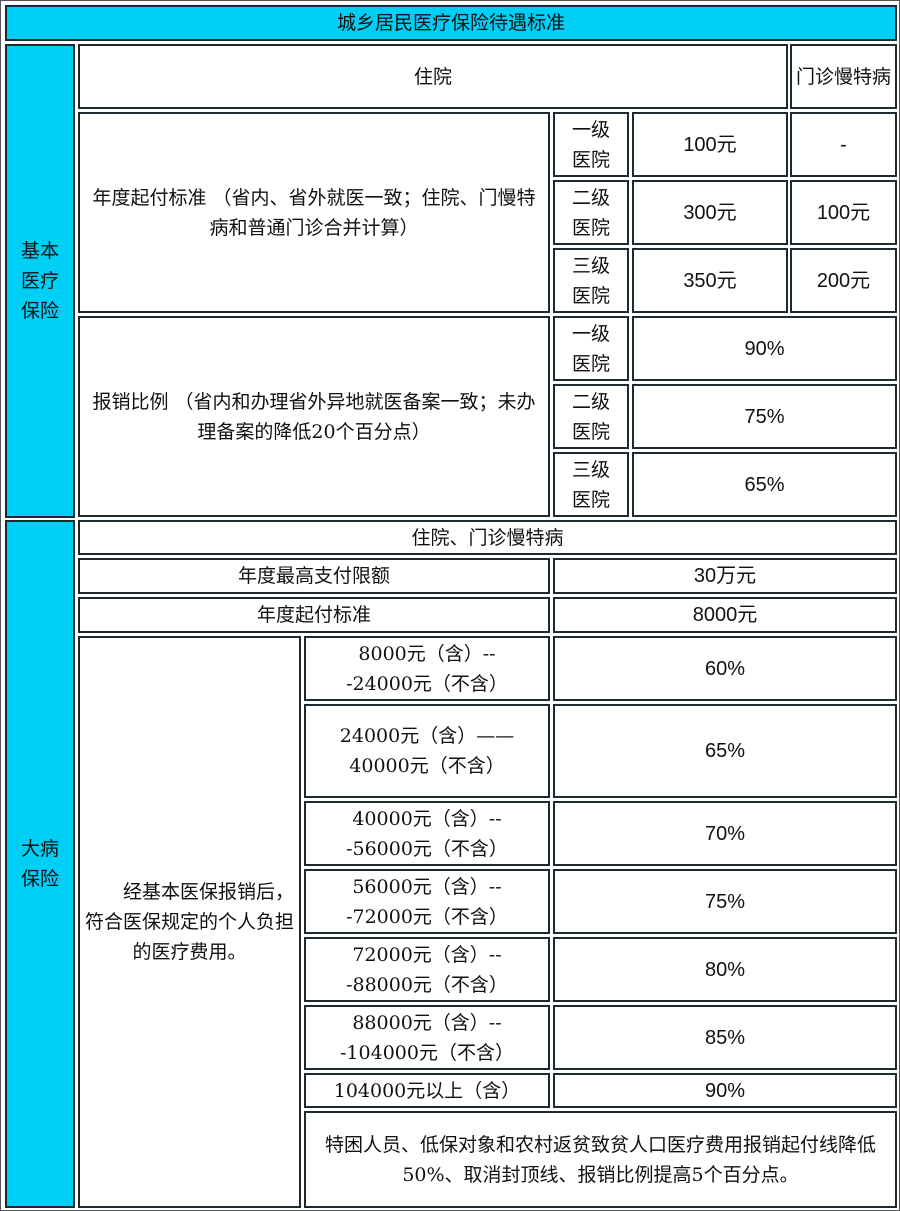 Image resolution: width=900 pixels, height=1211 pixels. What do you see at coordinates (40, 864) in the screenshot?
I see `serious-illness-label: 大病保险` at bounding box center [40, 864].